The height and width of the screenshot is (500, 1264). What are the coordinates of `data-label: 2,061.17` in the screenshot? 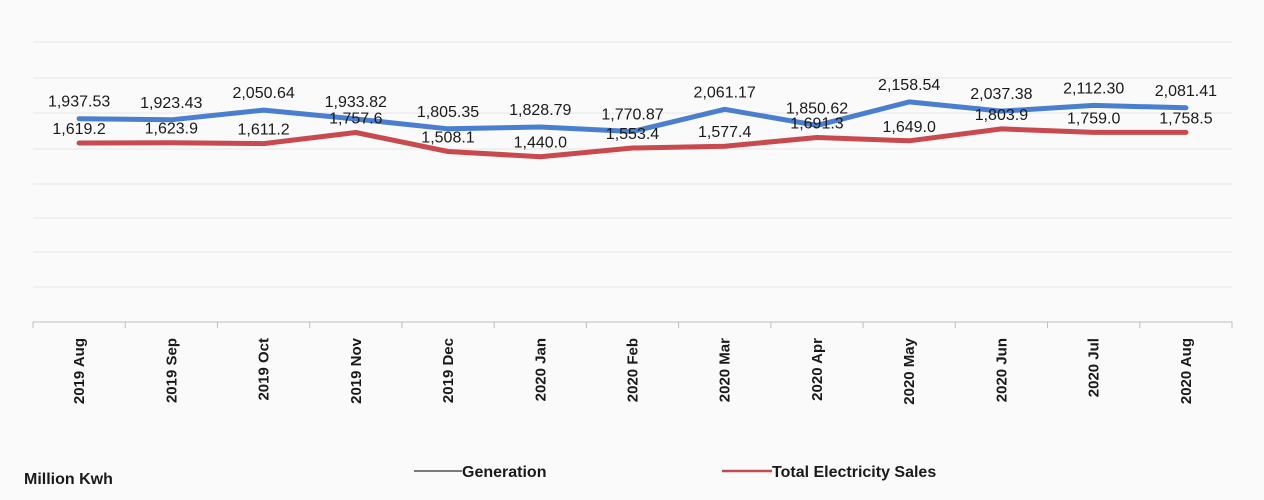 It's located at (725, 92).